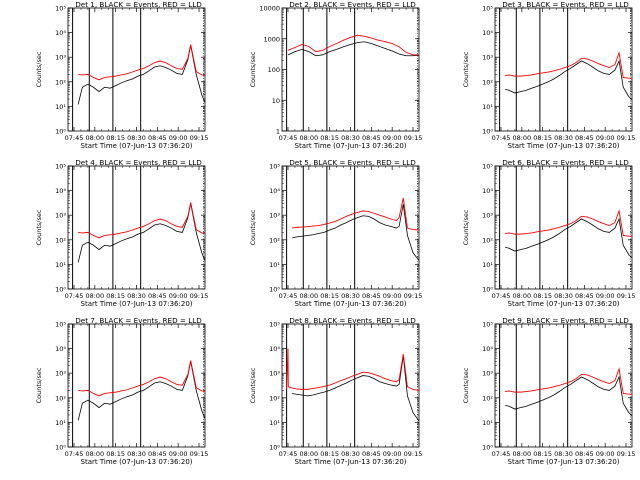 The width and height of the screenshot is (640, 480). Describe the element at coordinates (138, 320) in the screenshot. I see `panel-title: Det 7, BLACK = Events, RED = LLD` at that location.